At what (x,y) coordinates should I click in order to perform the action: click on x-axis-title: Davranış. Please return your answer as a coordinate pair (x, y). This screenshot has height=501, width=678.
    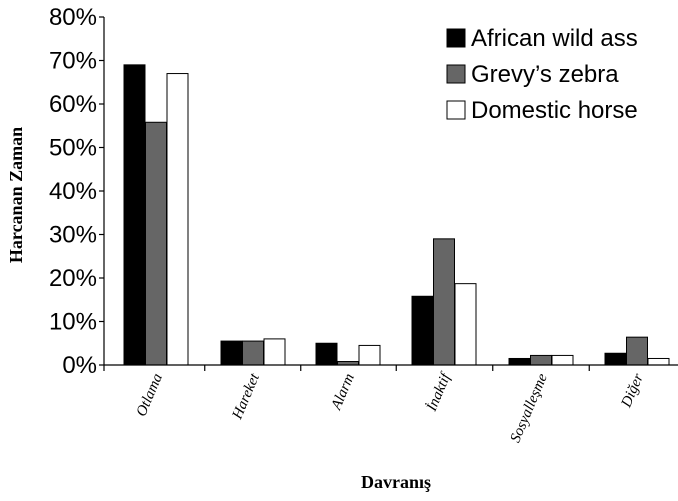
    Looking at the image, I should click on (396, 482).